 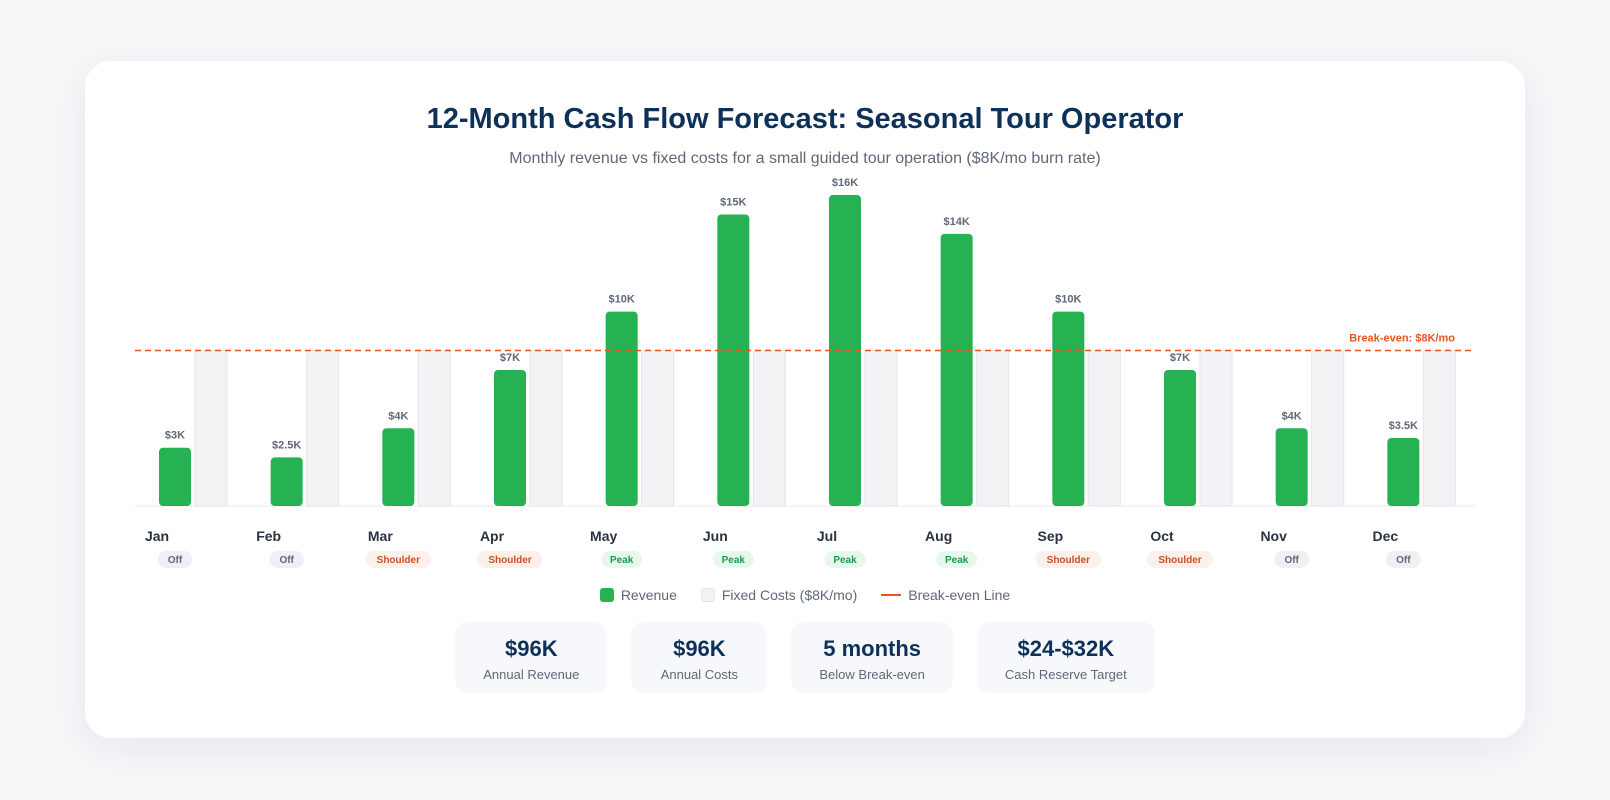 I want to click on stat-label: Cash Reserve Target, so click(x=1065, y=674).